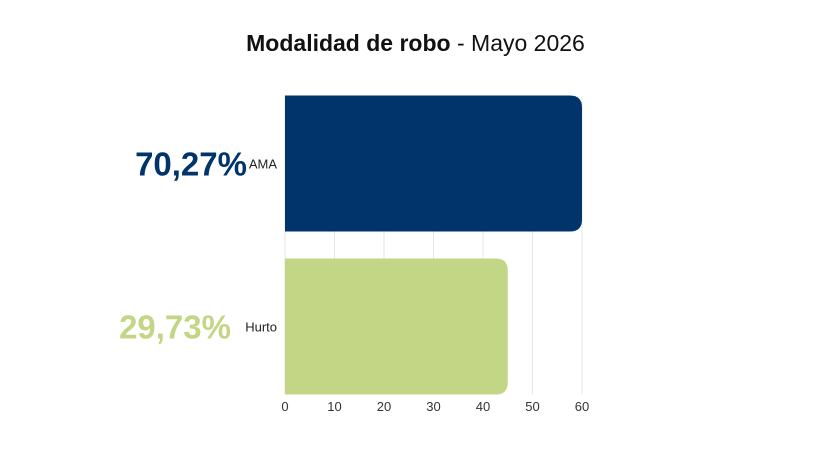  Describe the element at coordinates (384, 406) in the screenshot. I see `x-tick-label: 20` at that location.